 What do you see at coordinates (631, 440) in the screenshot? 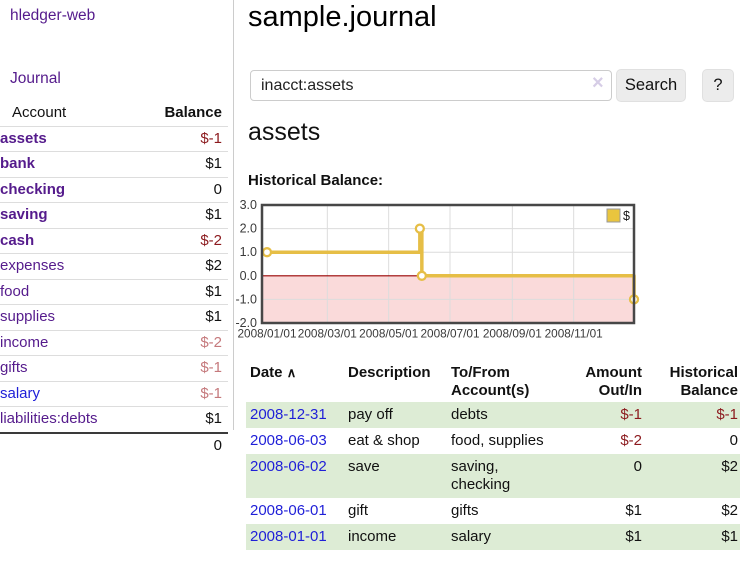
I see `transaction-amount: $-2` at bounding box center [631, 440].